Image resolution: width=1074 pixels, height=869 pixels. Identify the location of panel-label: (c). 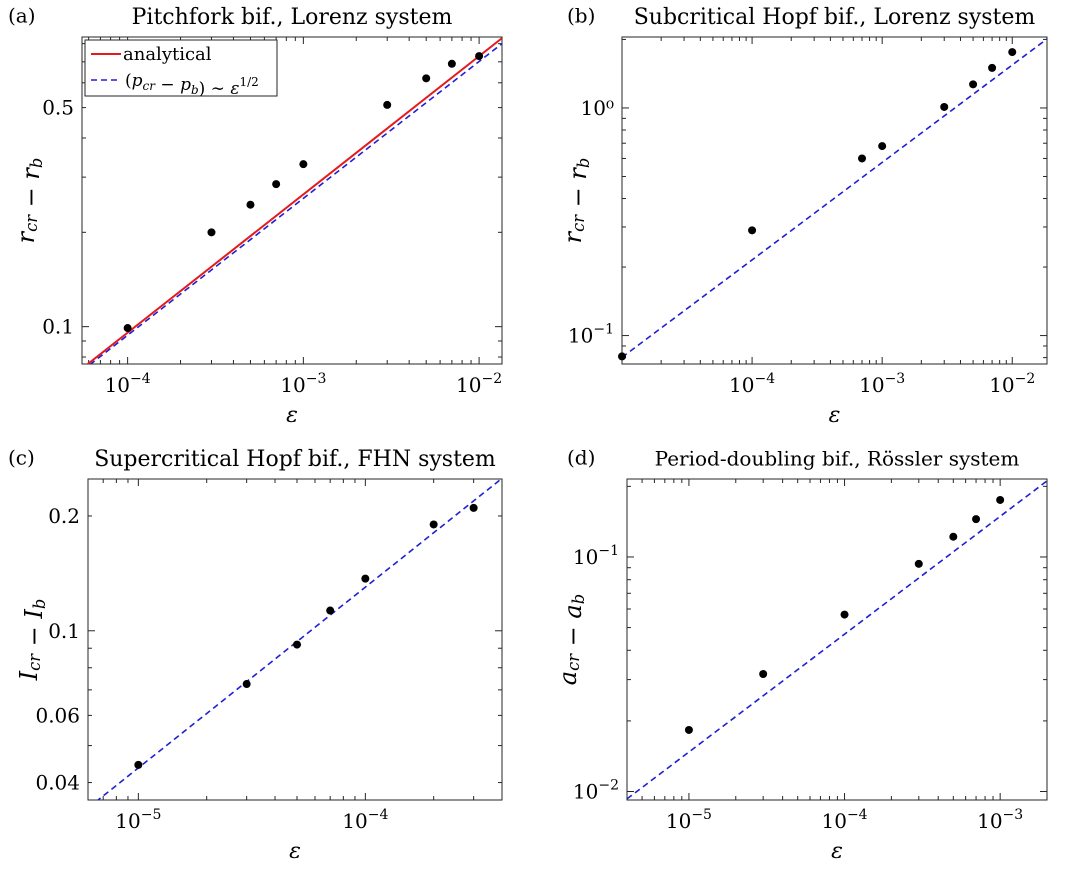
(21, 458).